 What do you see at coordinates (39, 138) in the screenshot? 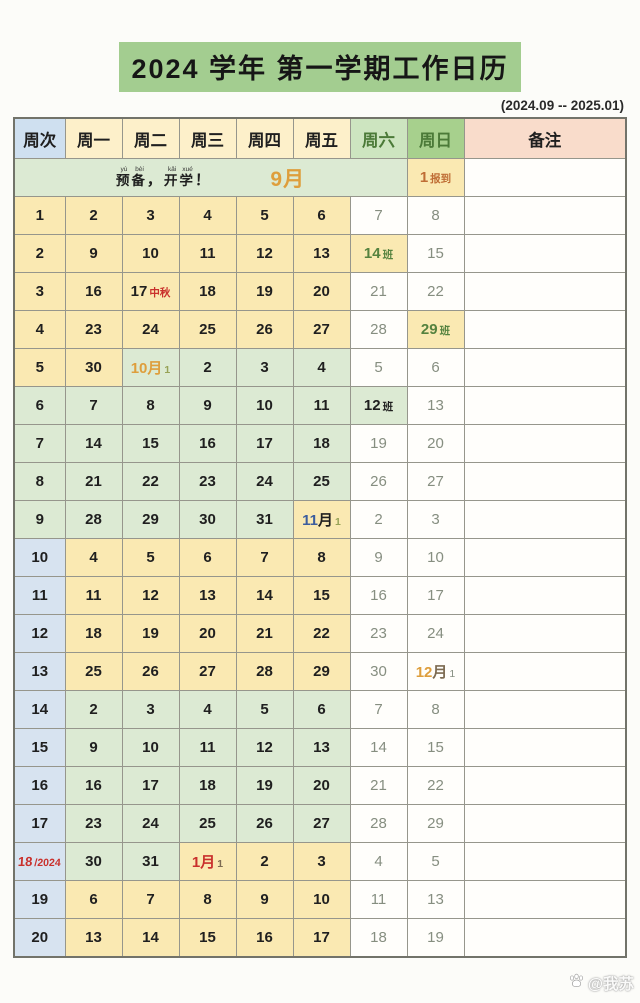
I see `header-cell-周次: 周次` at bounding box center [39, 138].